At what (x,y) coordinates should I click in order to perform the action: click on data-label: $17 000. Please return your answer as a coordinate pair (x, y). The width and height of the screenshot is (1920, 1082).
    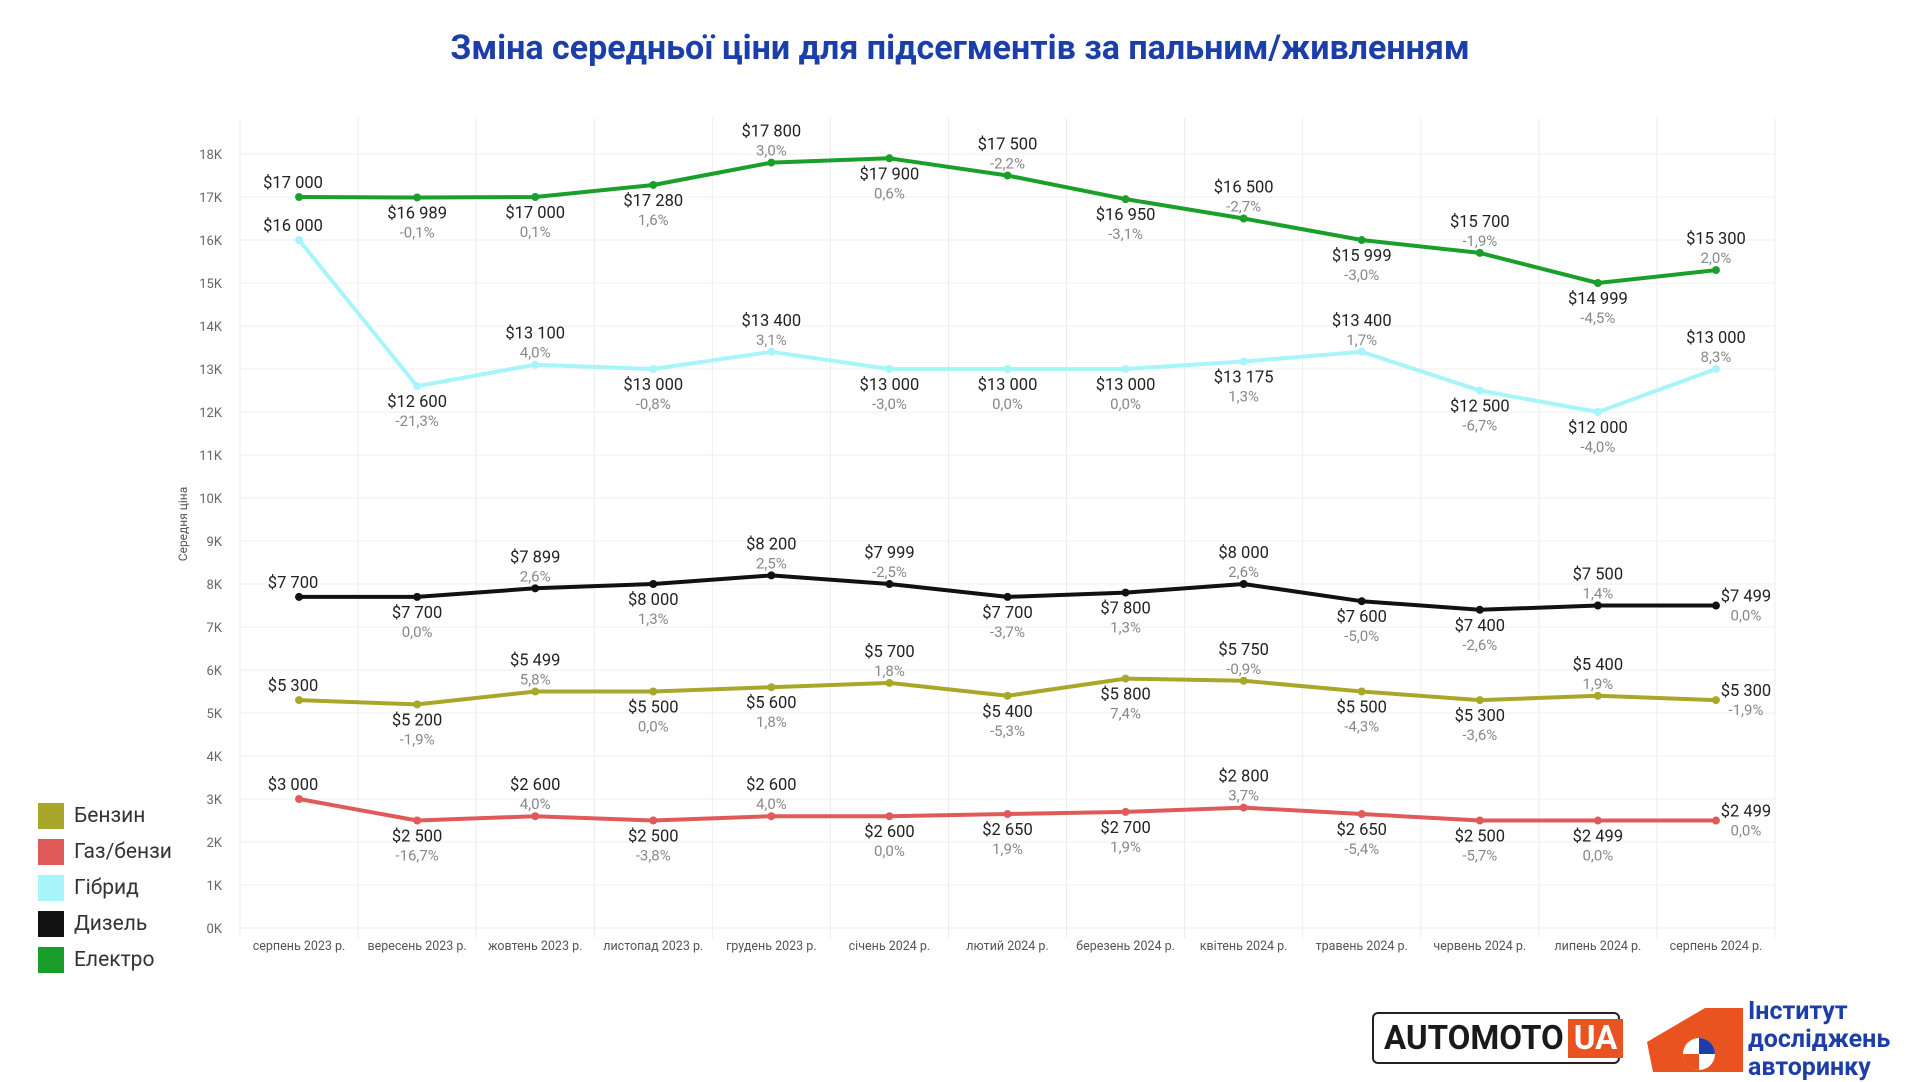
    Looking at the image, I should click on (293, 183).